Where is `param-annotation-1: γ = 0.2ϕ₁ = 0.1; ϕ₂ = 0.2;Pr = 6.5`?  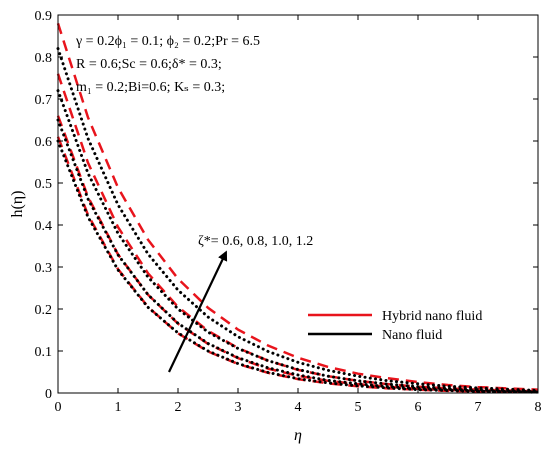 param-annotation-1: γ = 0.2ϕ₁ = 0.1; ϕ₂ = 0.2;Pr = 6.5 is located at coordinates (167, 41).